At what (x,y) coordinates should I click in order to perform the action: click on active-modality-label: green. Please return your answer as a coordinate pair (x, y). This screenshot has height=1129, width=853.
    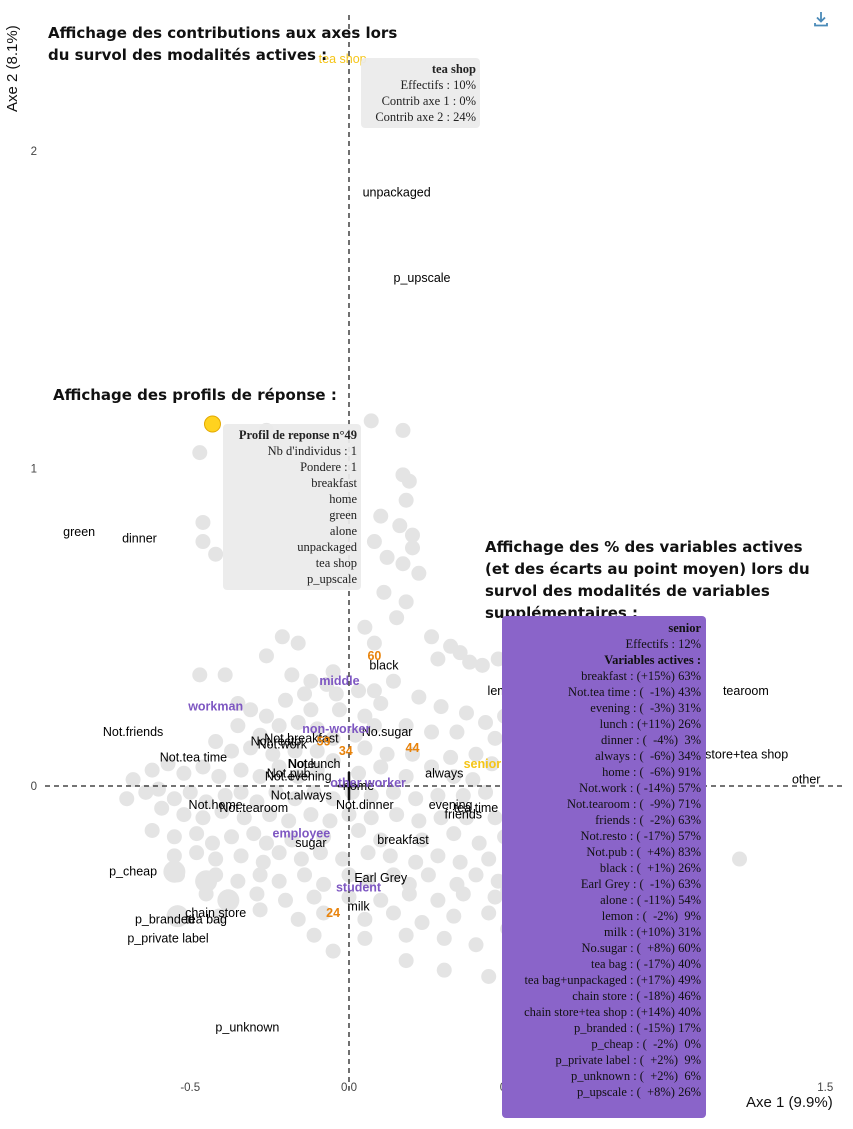
    Looking at the image, I should click on (79, 532).